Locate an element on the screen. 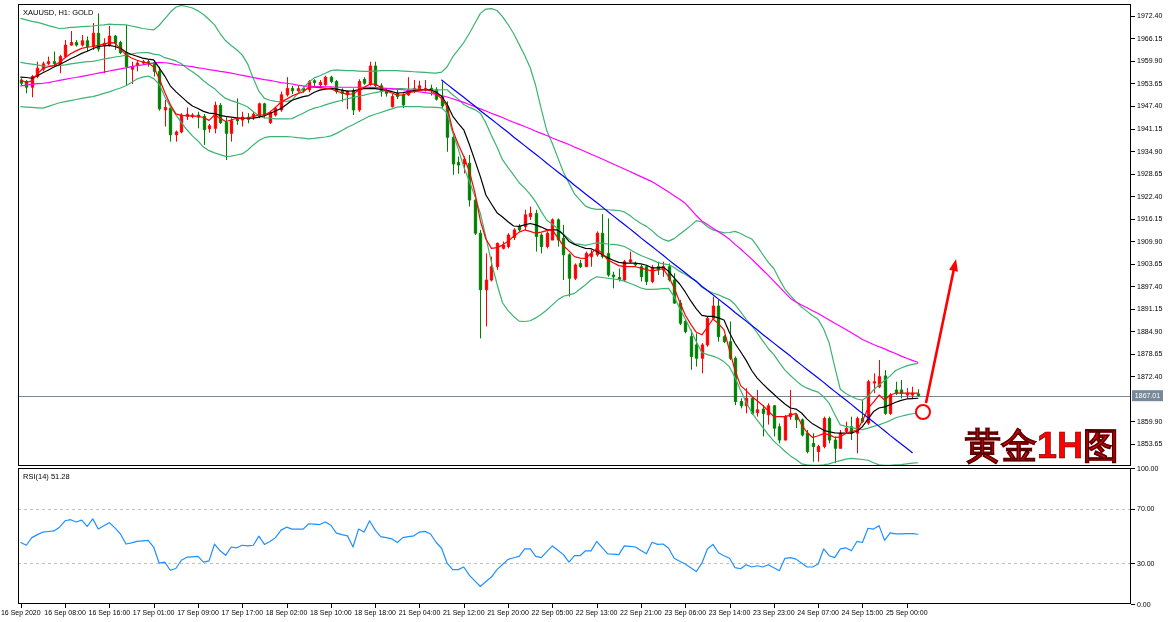 Image resolution: width=1170 pixels, height=622 pixels. annotation: 黄金1H图 is located at coordinates (1041, 445).